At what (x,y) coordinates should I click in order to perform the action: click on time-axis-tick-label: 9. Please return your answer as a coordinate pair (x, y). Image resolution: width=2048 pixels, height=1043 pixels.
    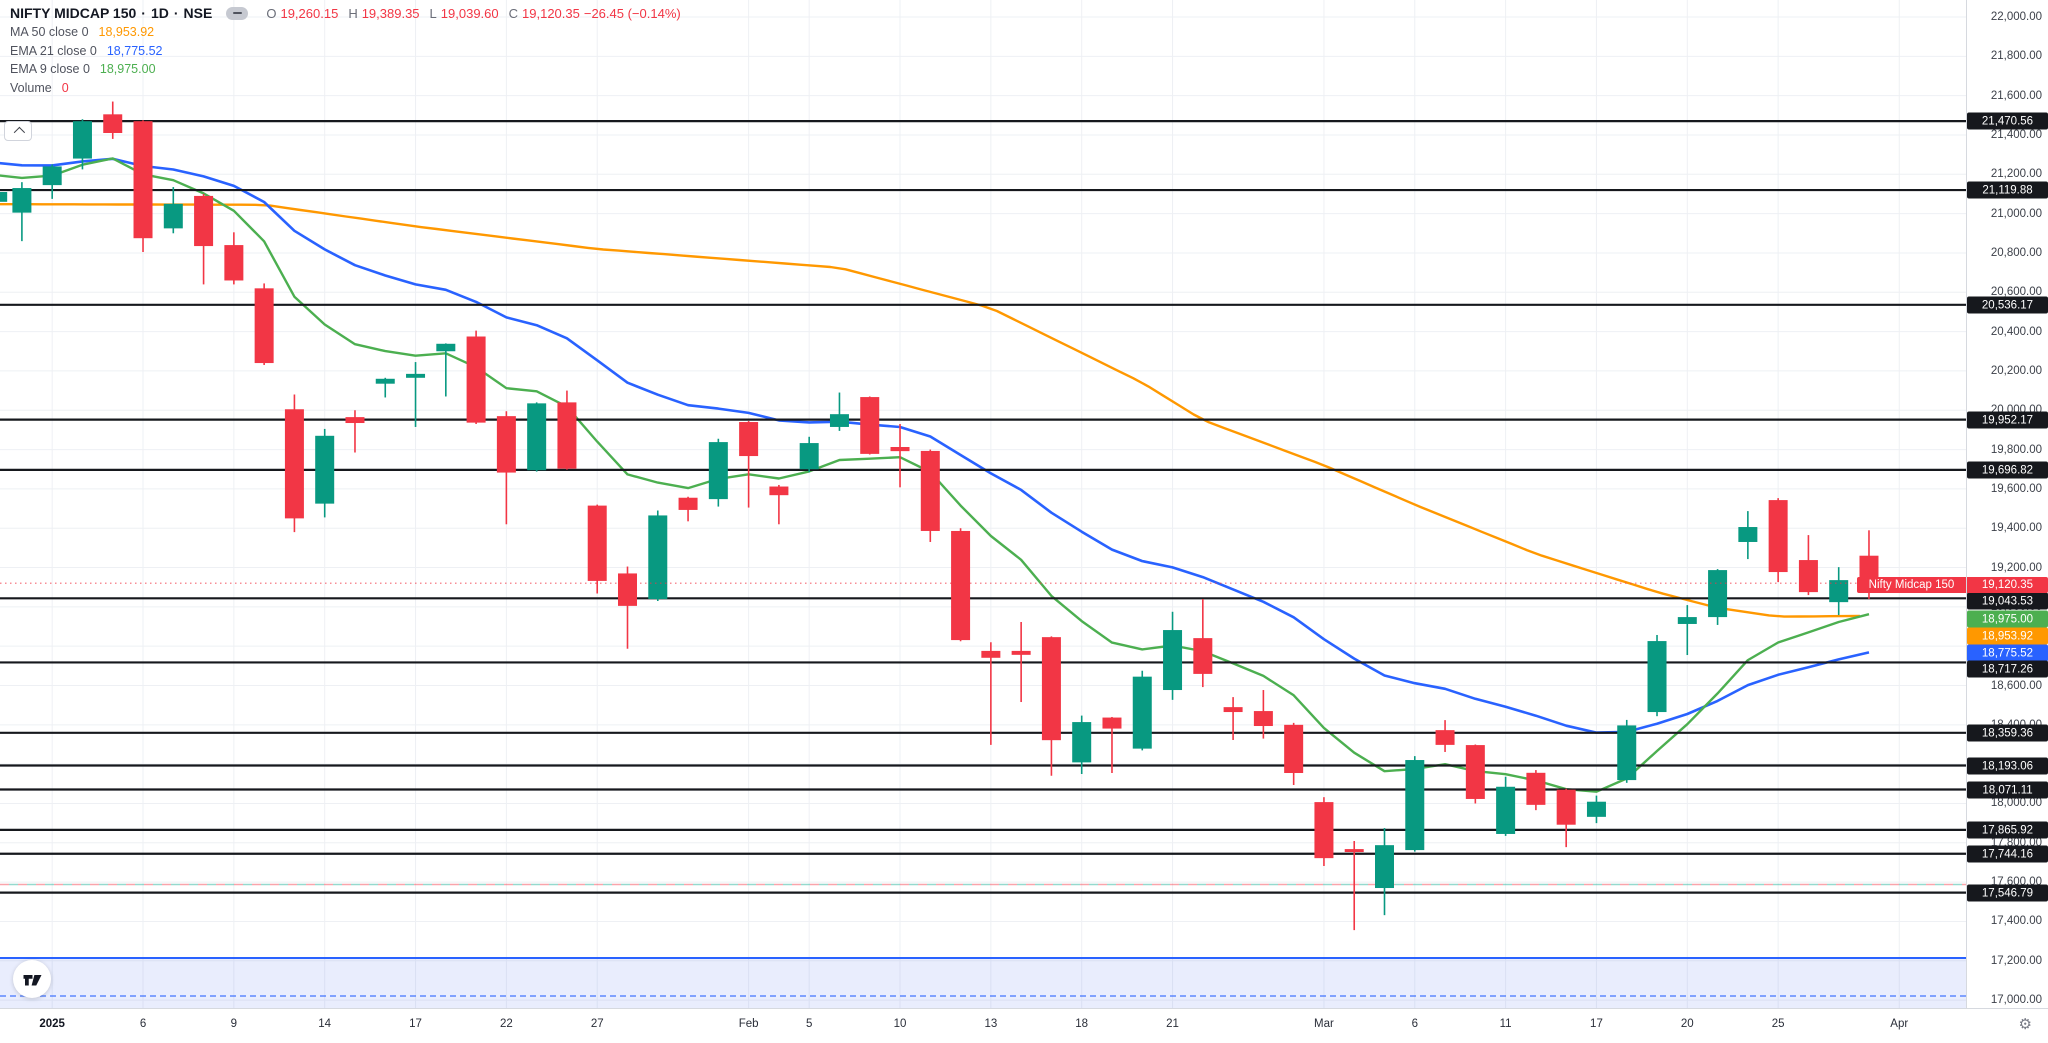
    Looking at the image, I should click on (234, 1024).